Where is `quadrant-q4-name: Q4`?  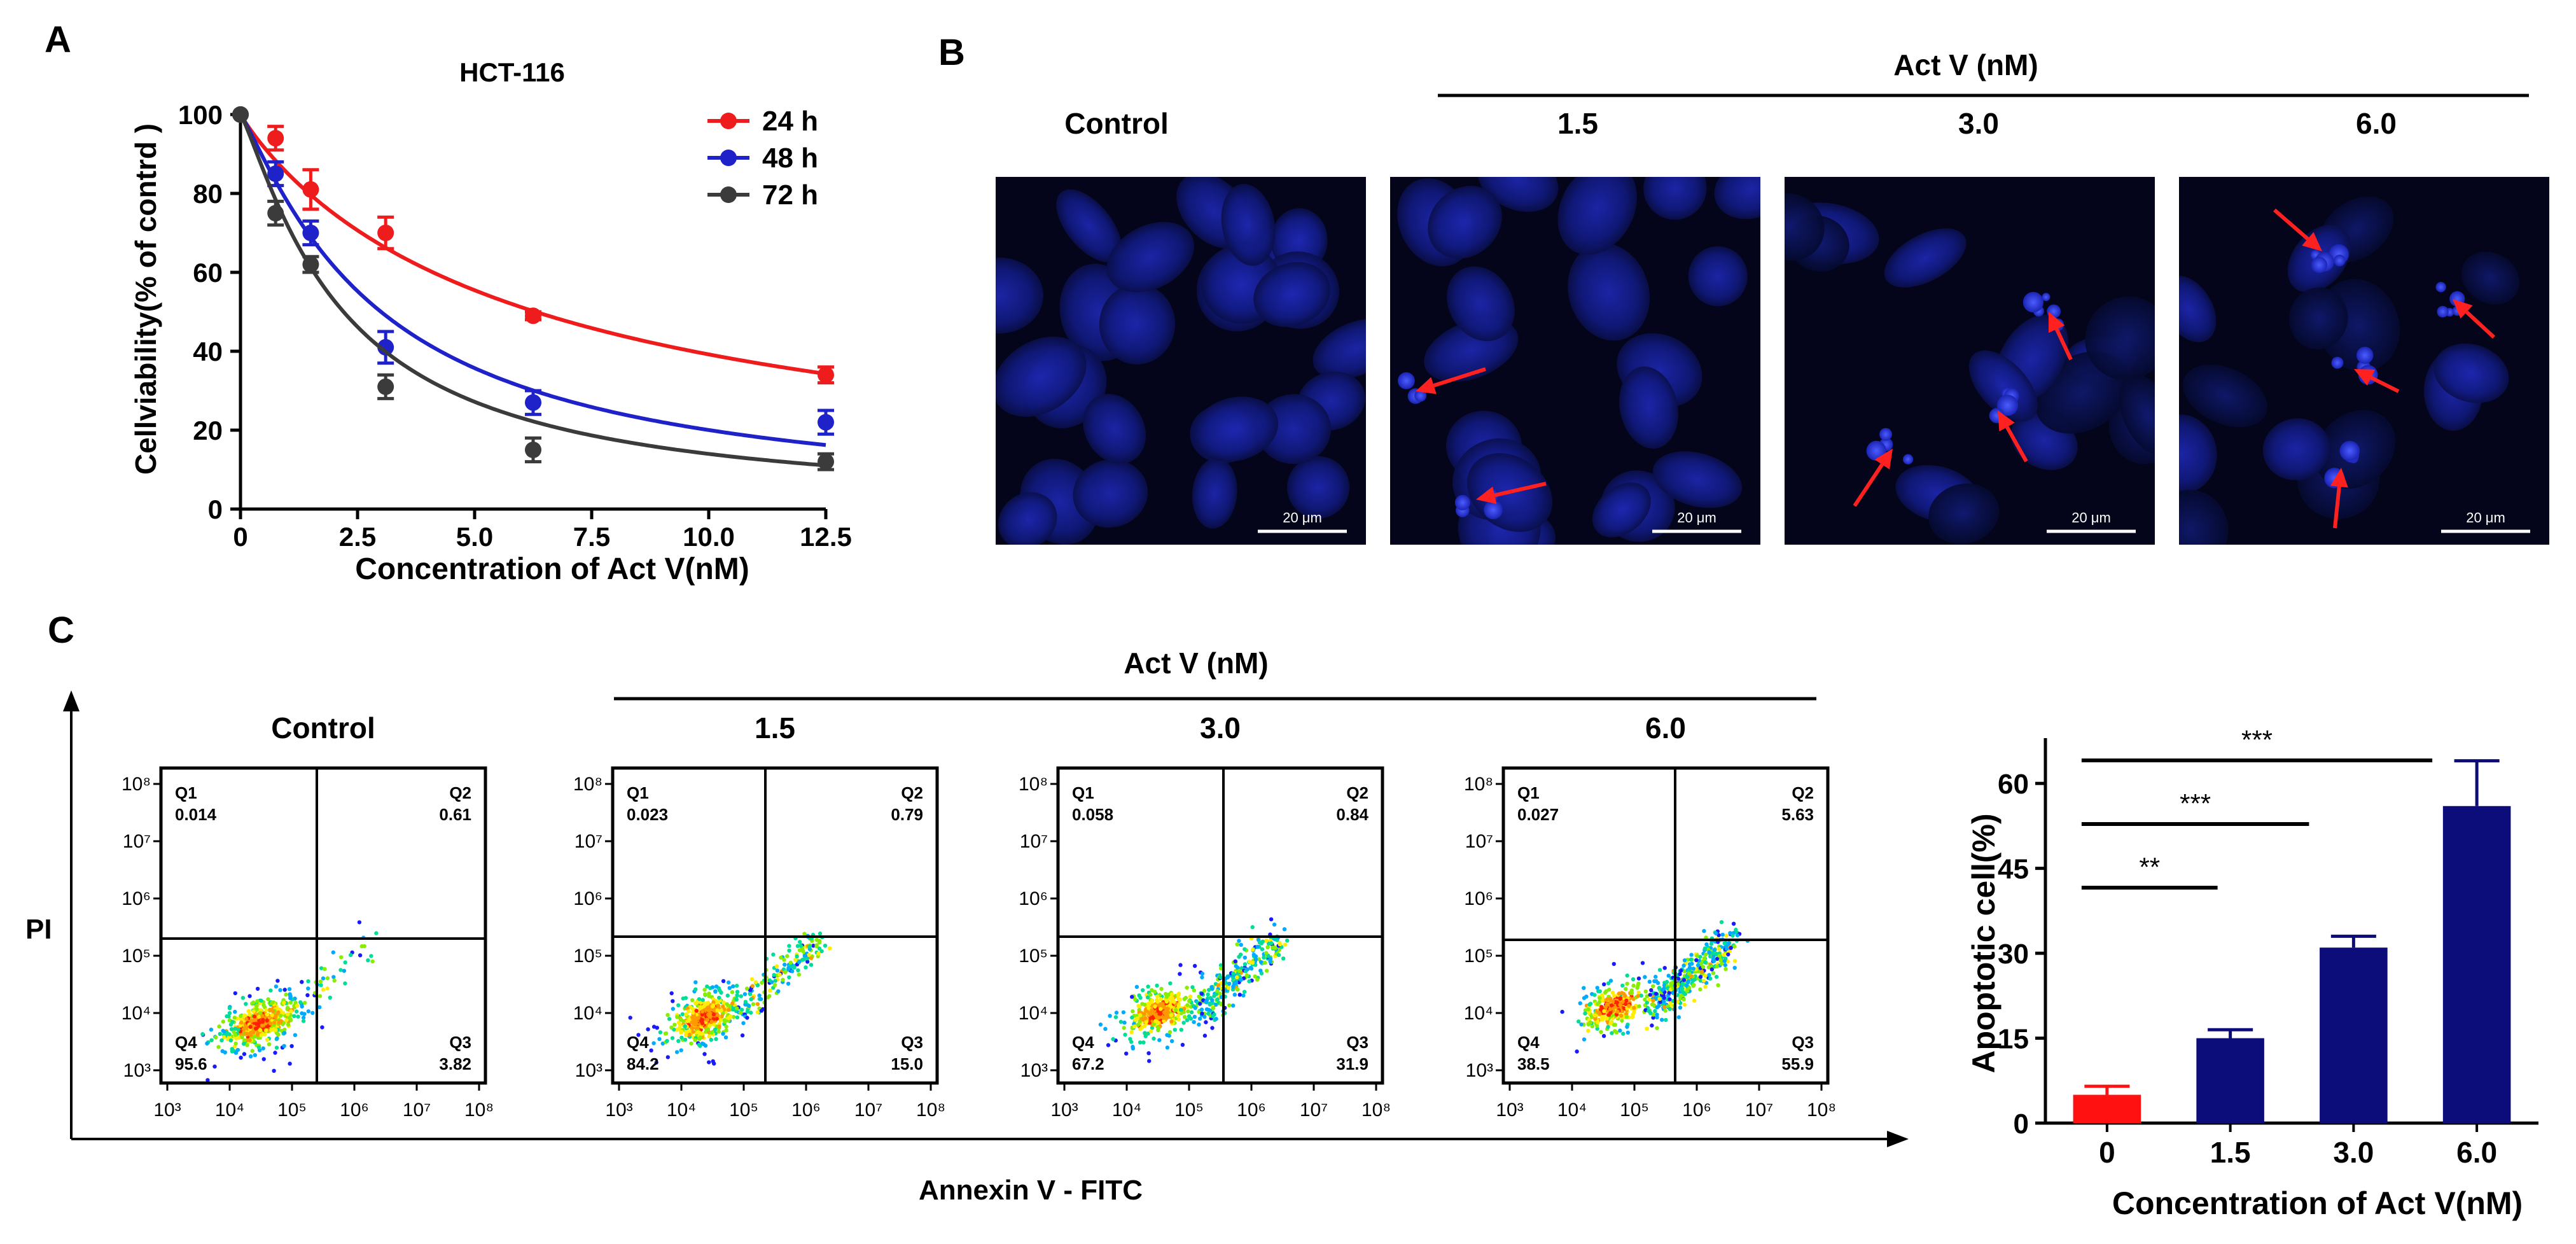 quadrant-q4-name: Q4 is located at coordinates (186, 1042).